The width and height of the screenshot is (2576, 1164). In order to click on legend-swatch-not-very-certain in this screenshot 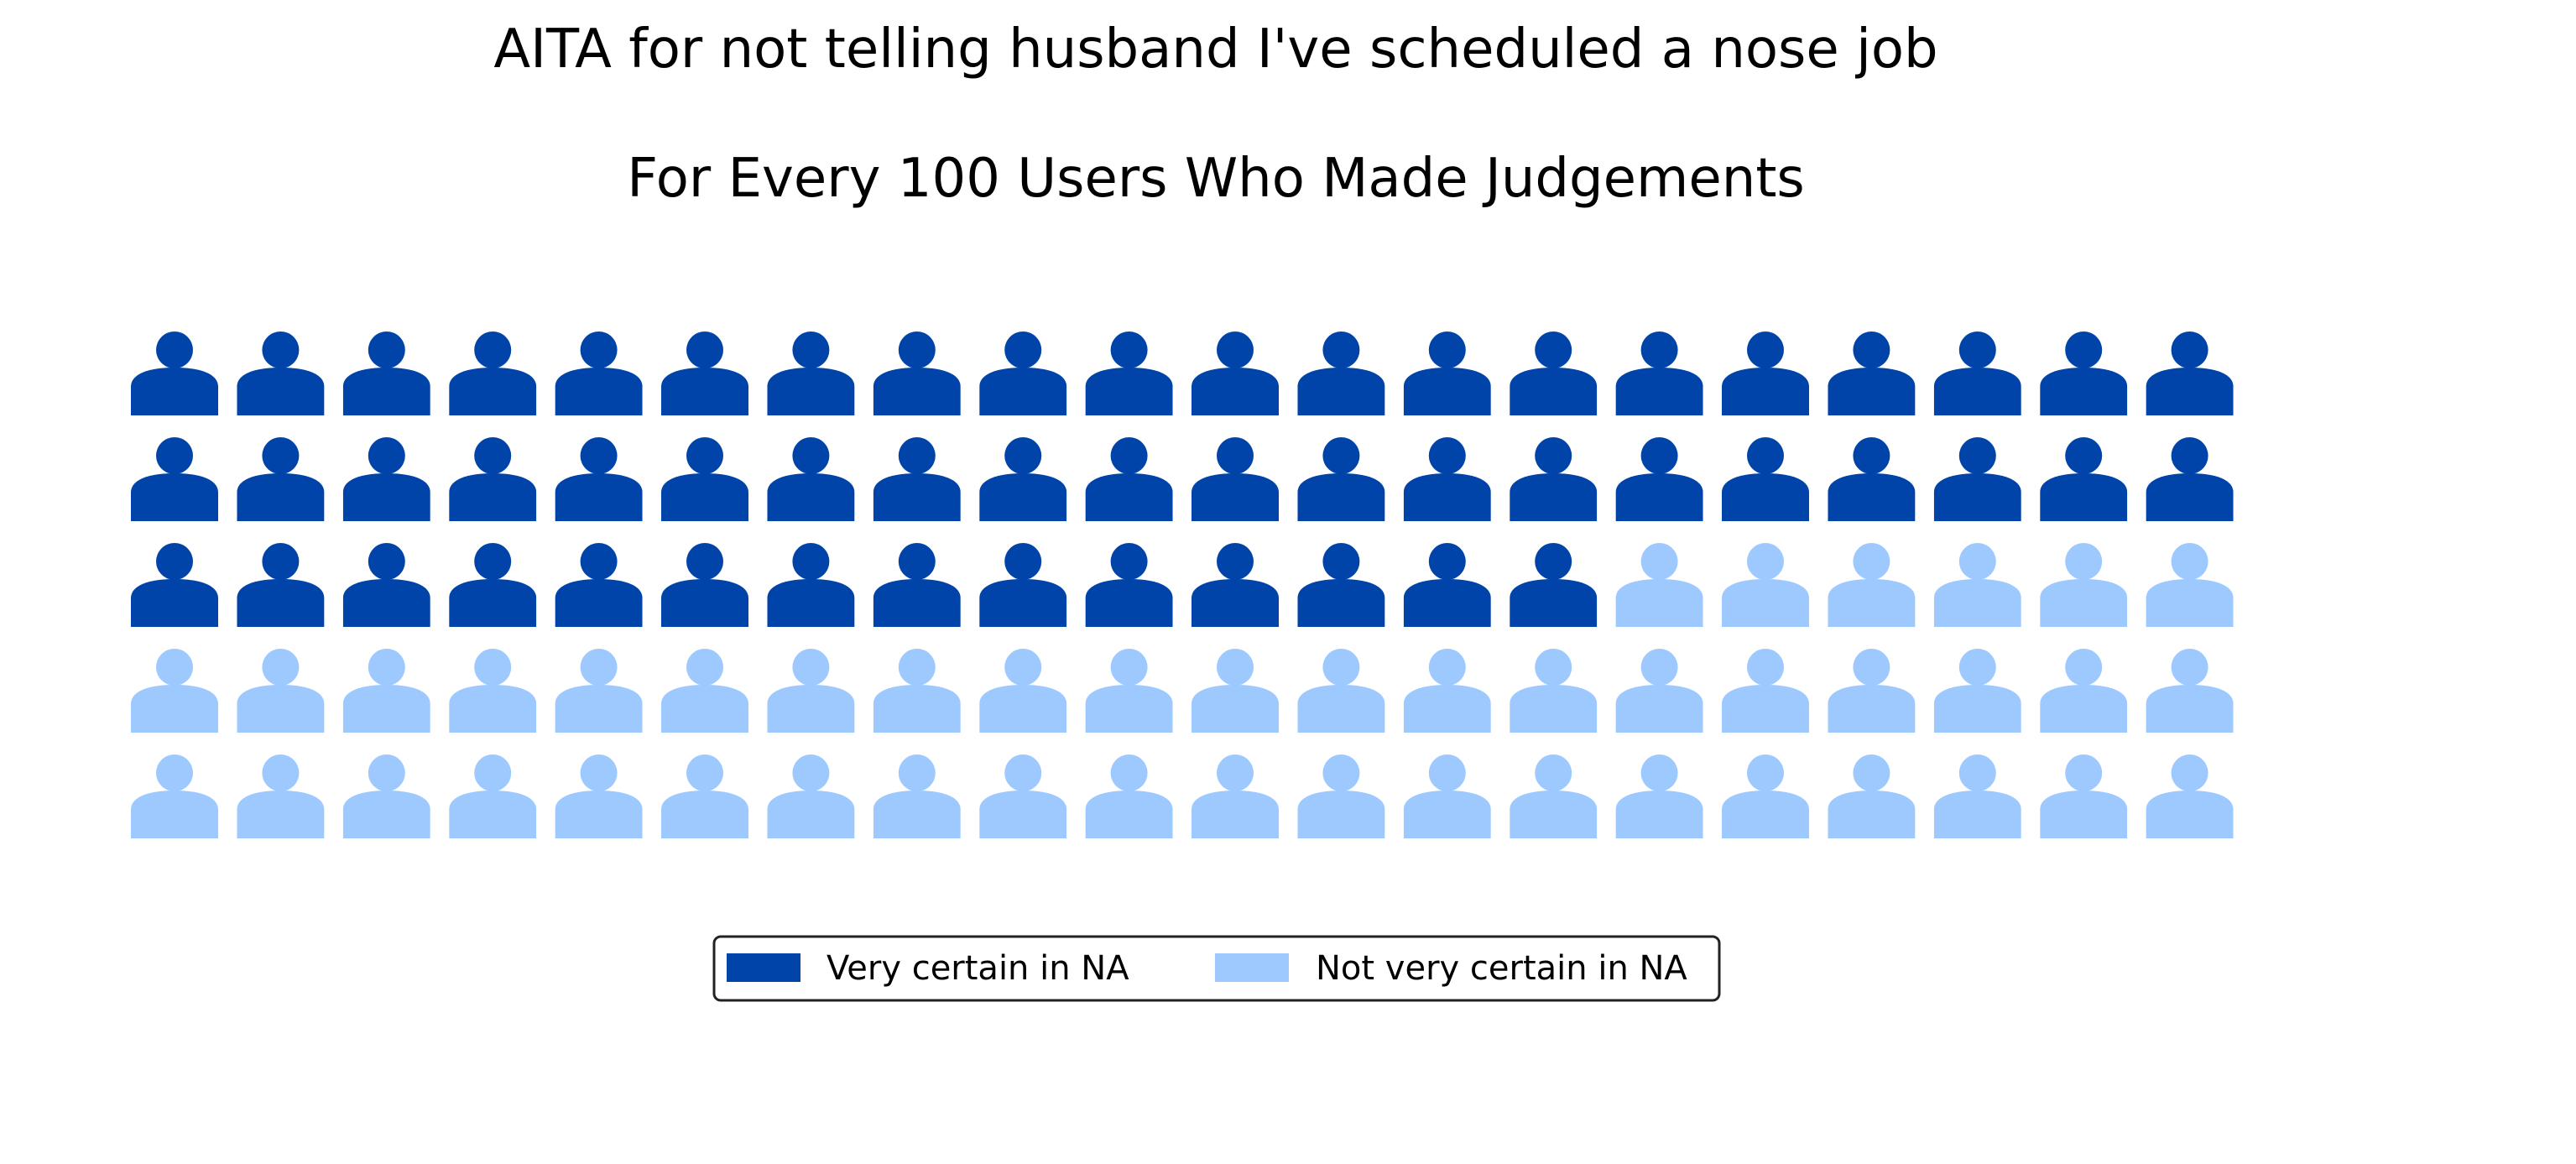, I will do `click(1252, 967)`.